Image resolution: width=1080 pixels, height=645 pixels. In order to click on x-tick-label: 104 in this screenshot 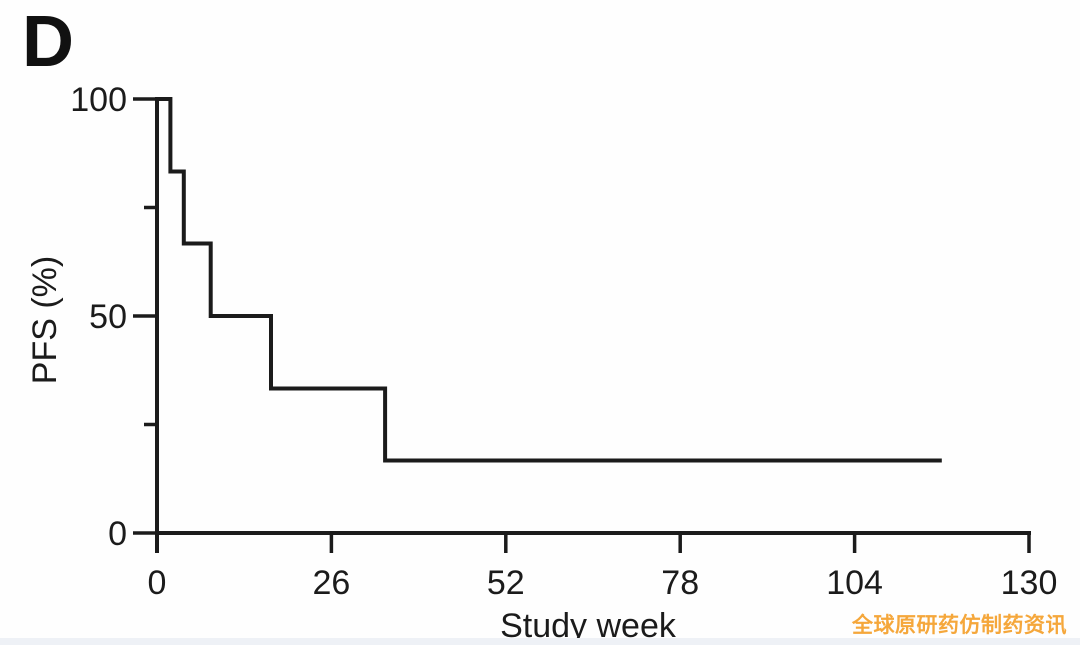, I will do `click(854, 583)`.